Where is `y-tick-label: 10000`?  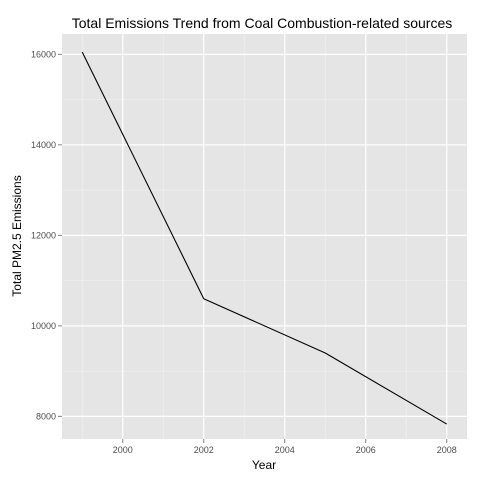 y-tick-label: 10000 is located at coordinates (43, 326).